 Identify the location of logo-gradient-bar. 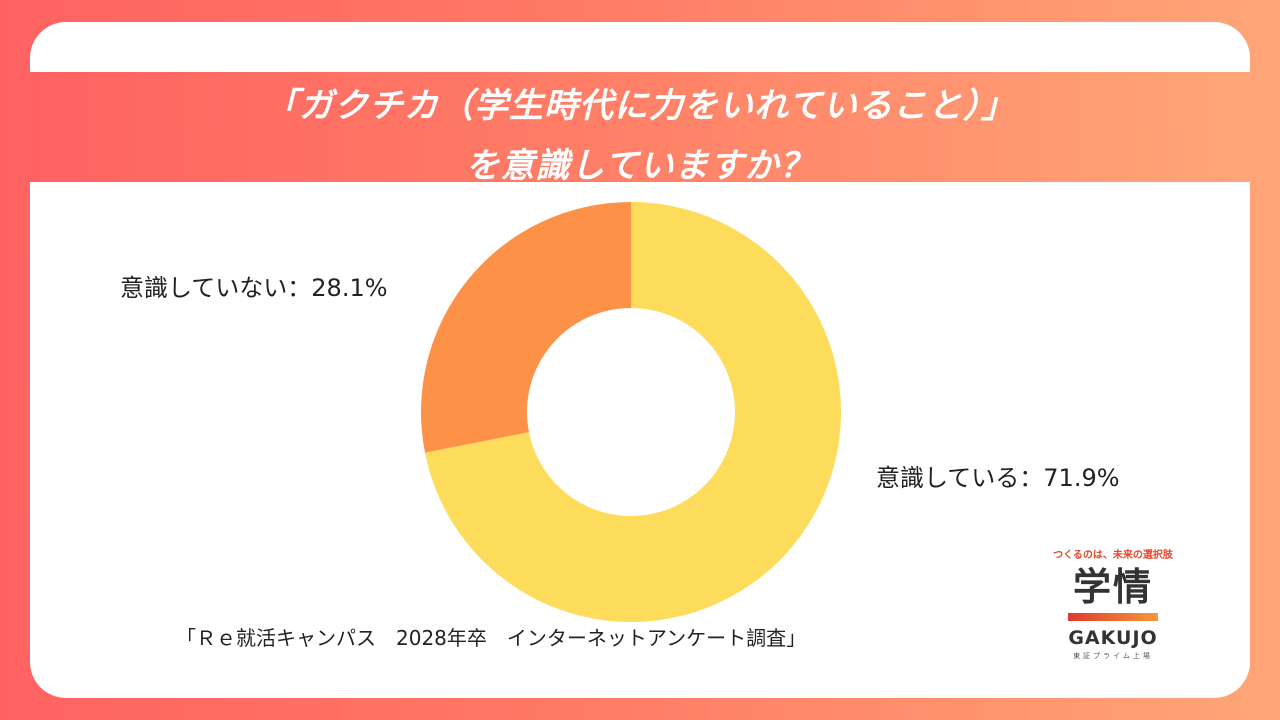
(1113, 617).